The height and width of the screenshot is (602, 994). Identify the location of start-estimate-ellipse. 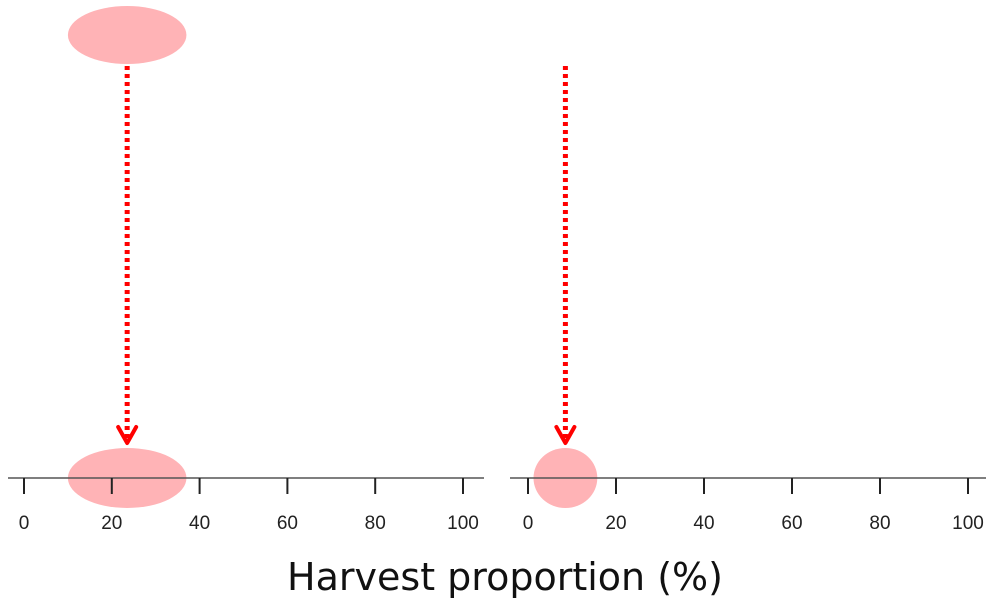
(127, 35).